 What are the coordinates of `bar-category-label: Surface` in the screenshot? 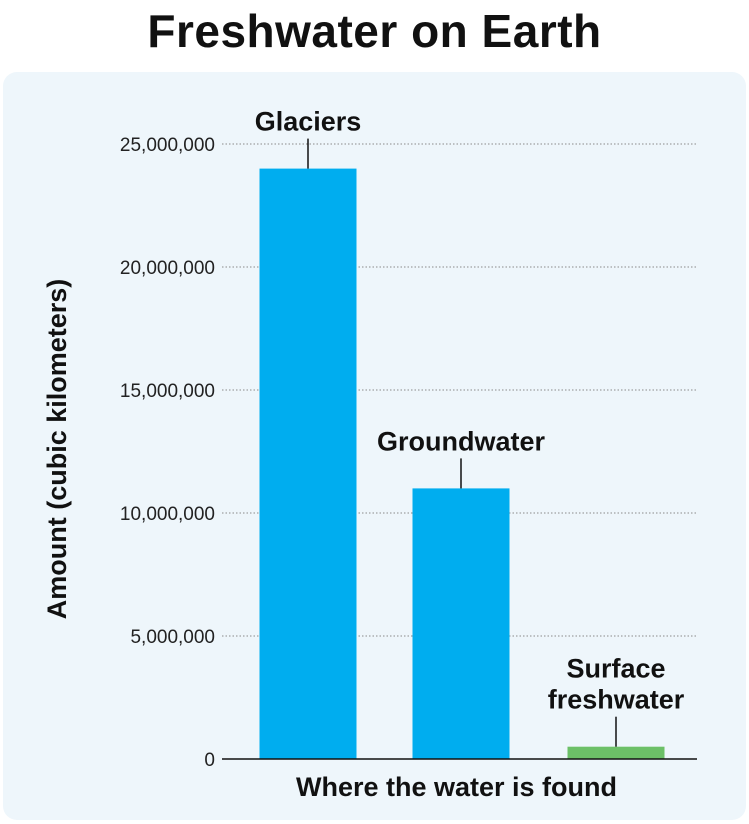 It's located at (615, 669).